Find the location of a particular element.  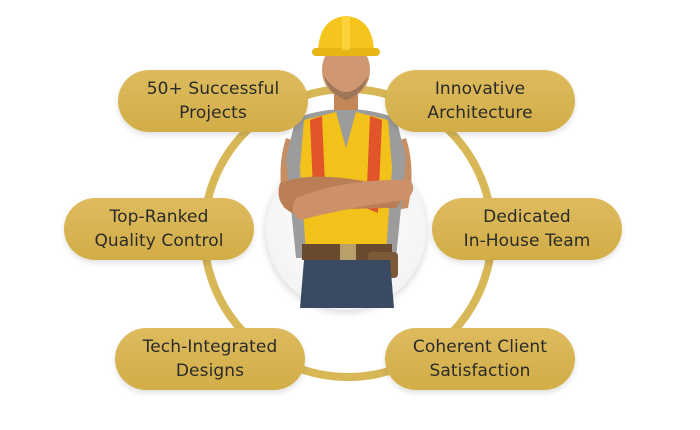

feature-pill-architecture: Innovative Architecture is located at coordinates (480, 101).